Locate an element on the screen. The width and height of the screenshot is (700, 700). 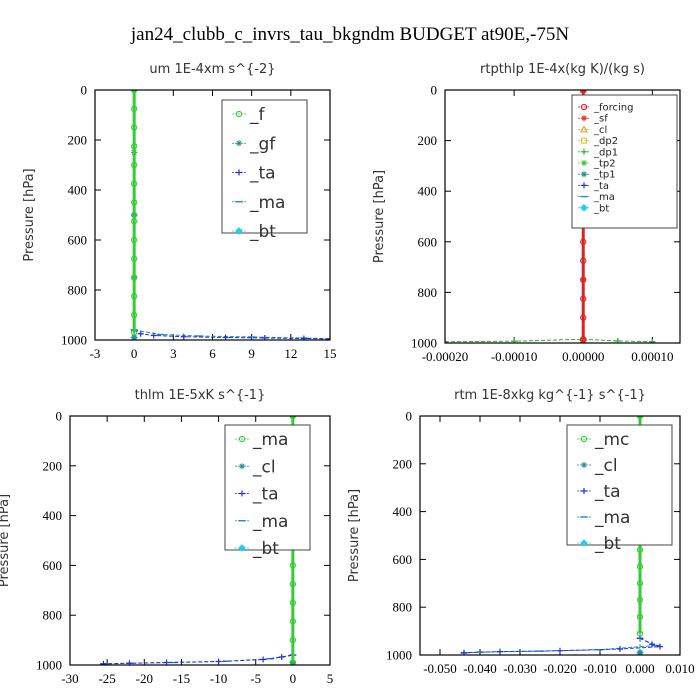
legend-item: _forcing is located at coordinates (606, 108).